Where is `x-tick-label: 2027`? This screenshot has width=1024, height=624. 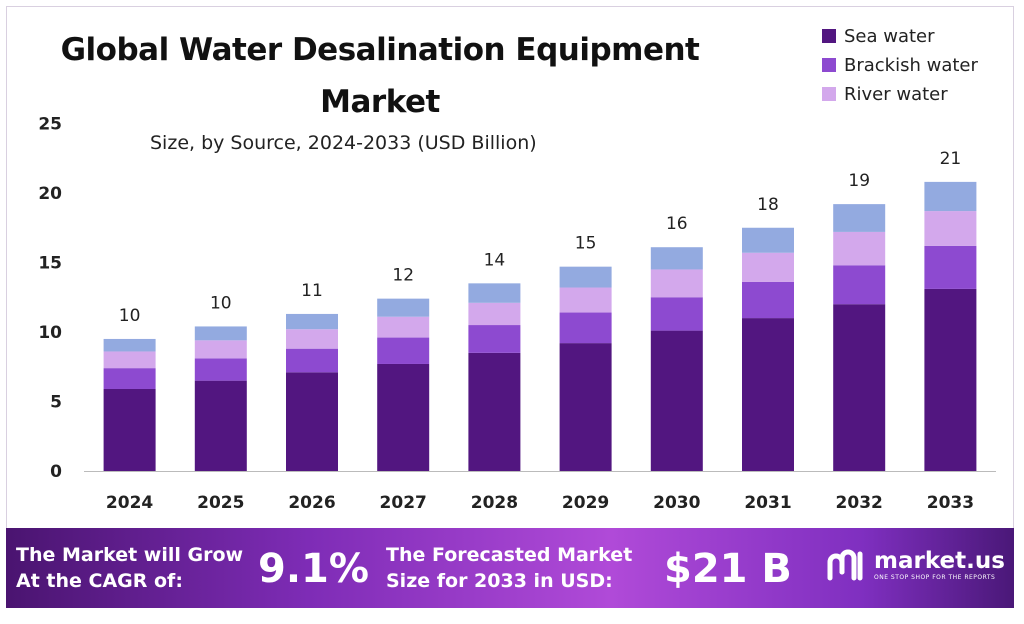
x-tick-label: 2027 is located at coordinates (403, 503).